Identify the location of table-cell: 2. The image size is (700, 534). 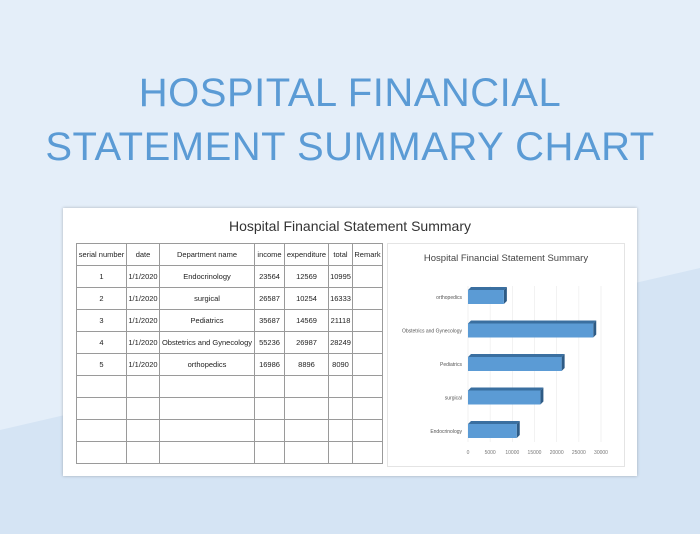
(101, 298).